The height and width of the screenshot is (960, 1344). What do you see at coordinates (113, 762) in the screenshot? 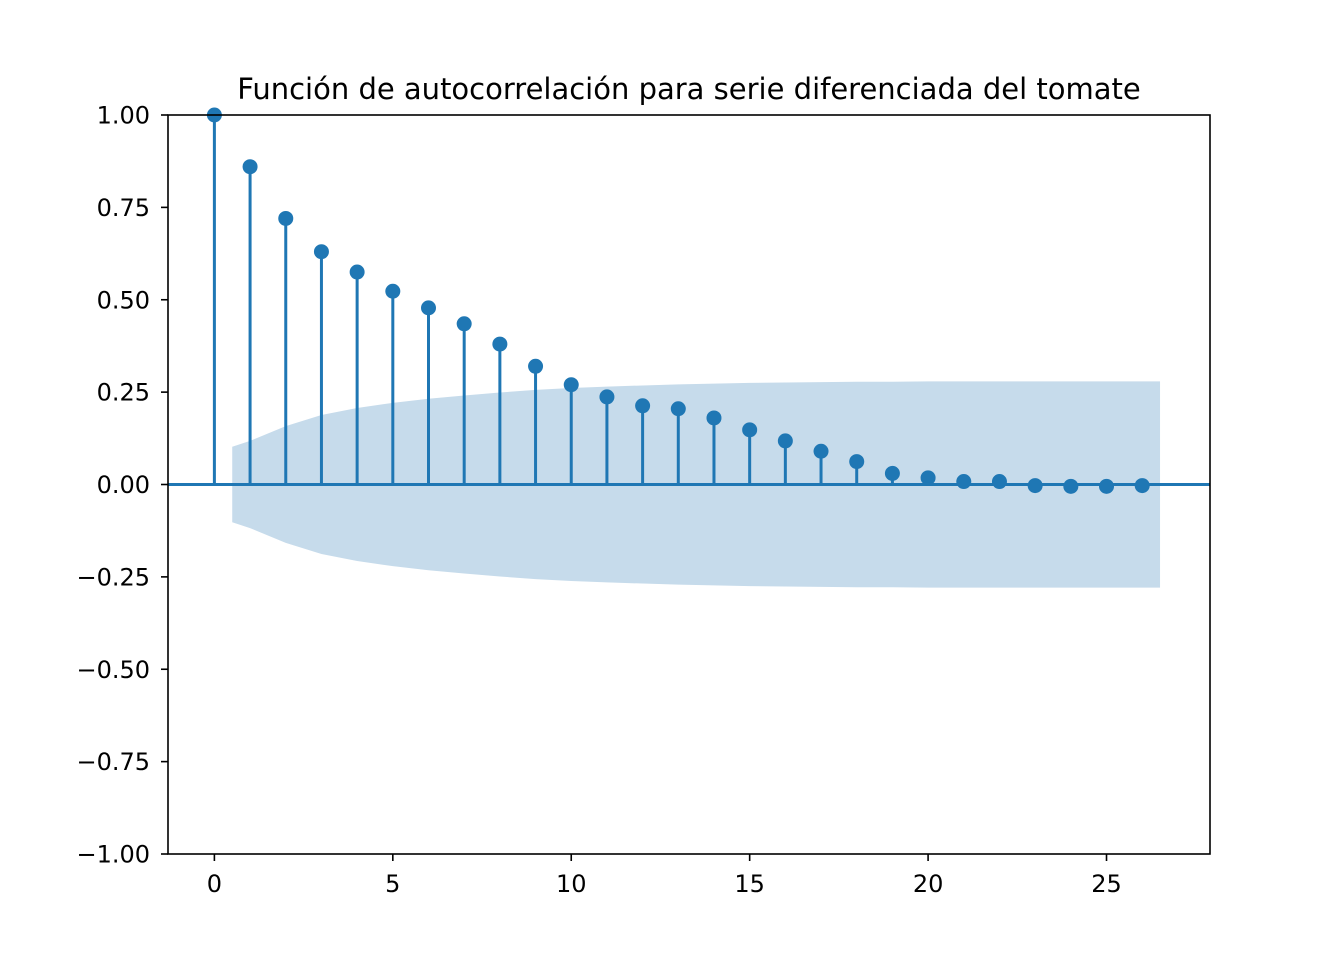
I see `y-tick-label: −0.75` at bounding box center [113, 762].